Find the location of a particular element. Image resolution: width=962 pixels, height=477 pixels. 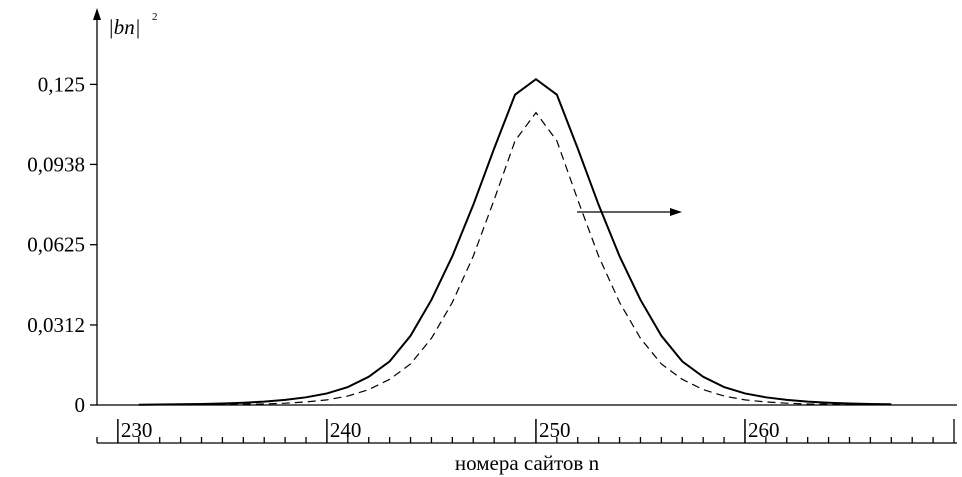

annotation-arrowhead is located at coordinates (676, 212).